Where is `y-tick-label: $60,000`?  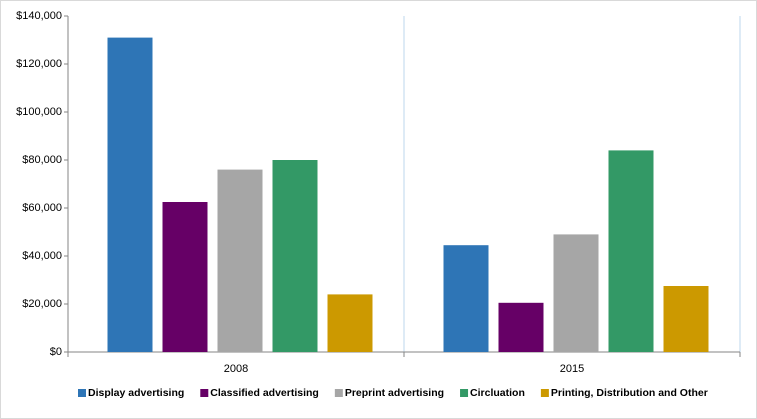 y-tick-label: $60,000 is located at coordinates (42, 208).